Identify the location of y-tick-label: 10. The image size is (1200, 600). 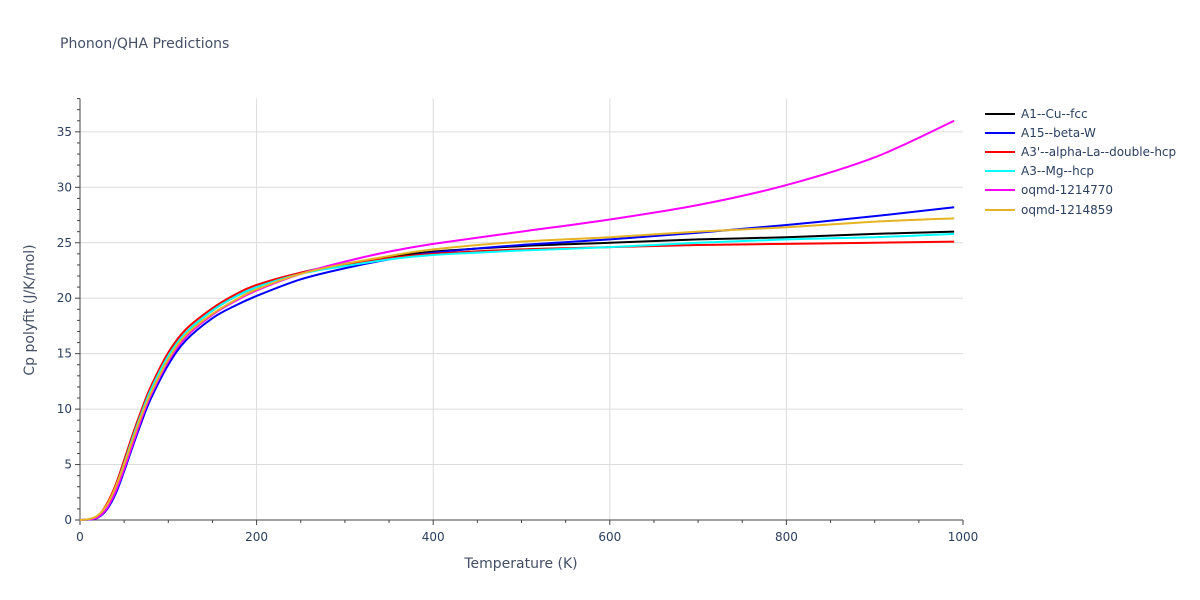
(64, 409).